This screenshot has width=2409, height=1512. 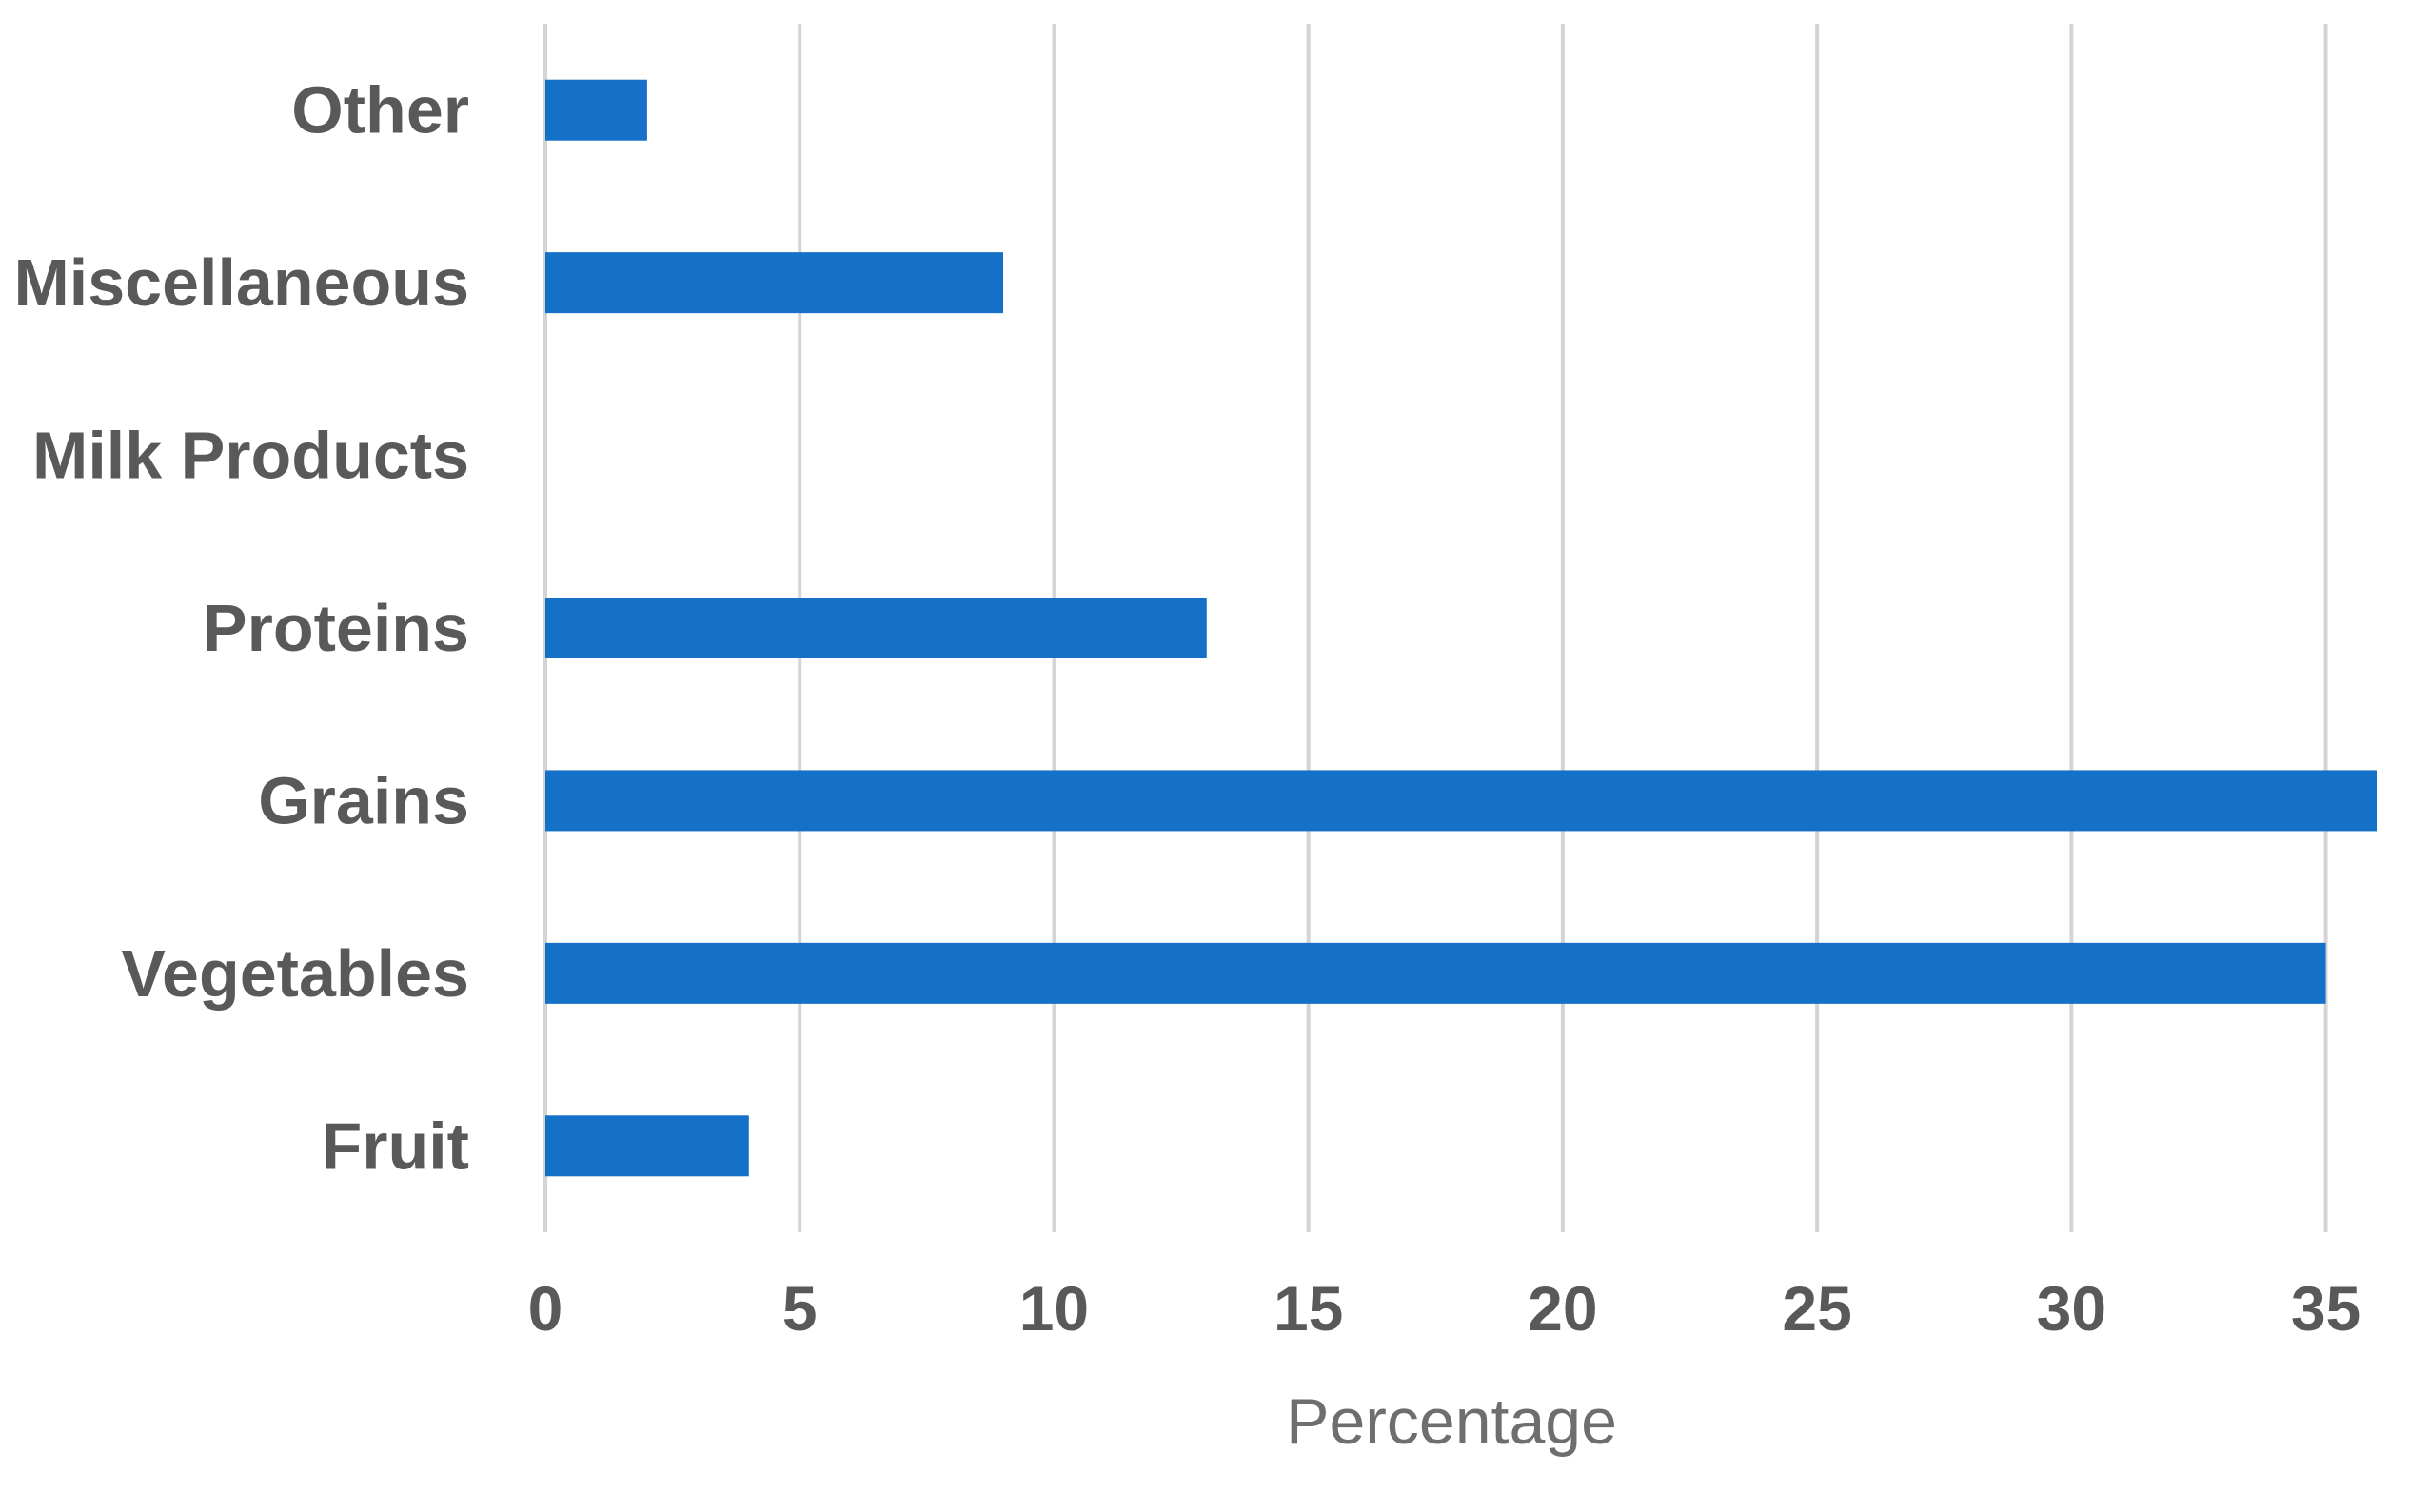 What do you see at coordinates (774, 283) in the screenshot?
I see `bar-miscellaneous` at bounding box center [774, 283].